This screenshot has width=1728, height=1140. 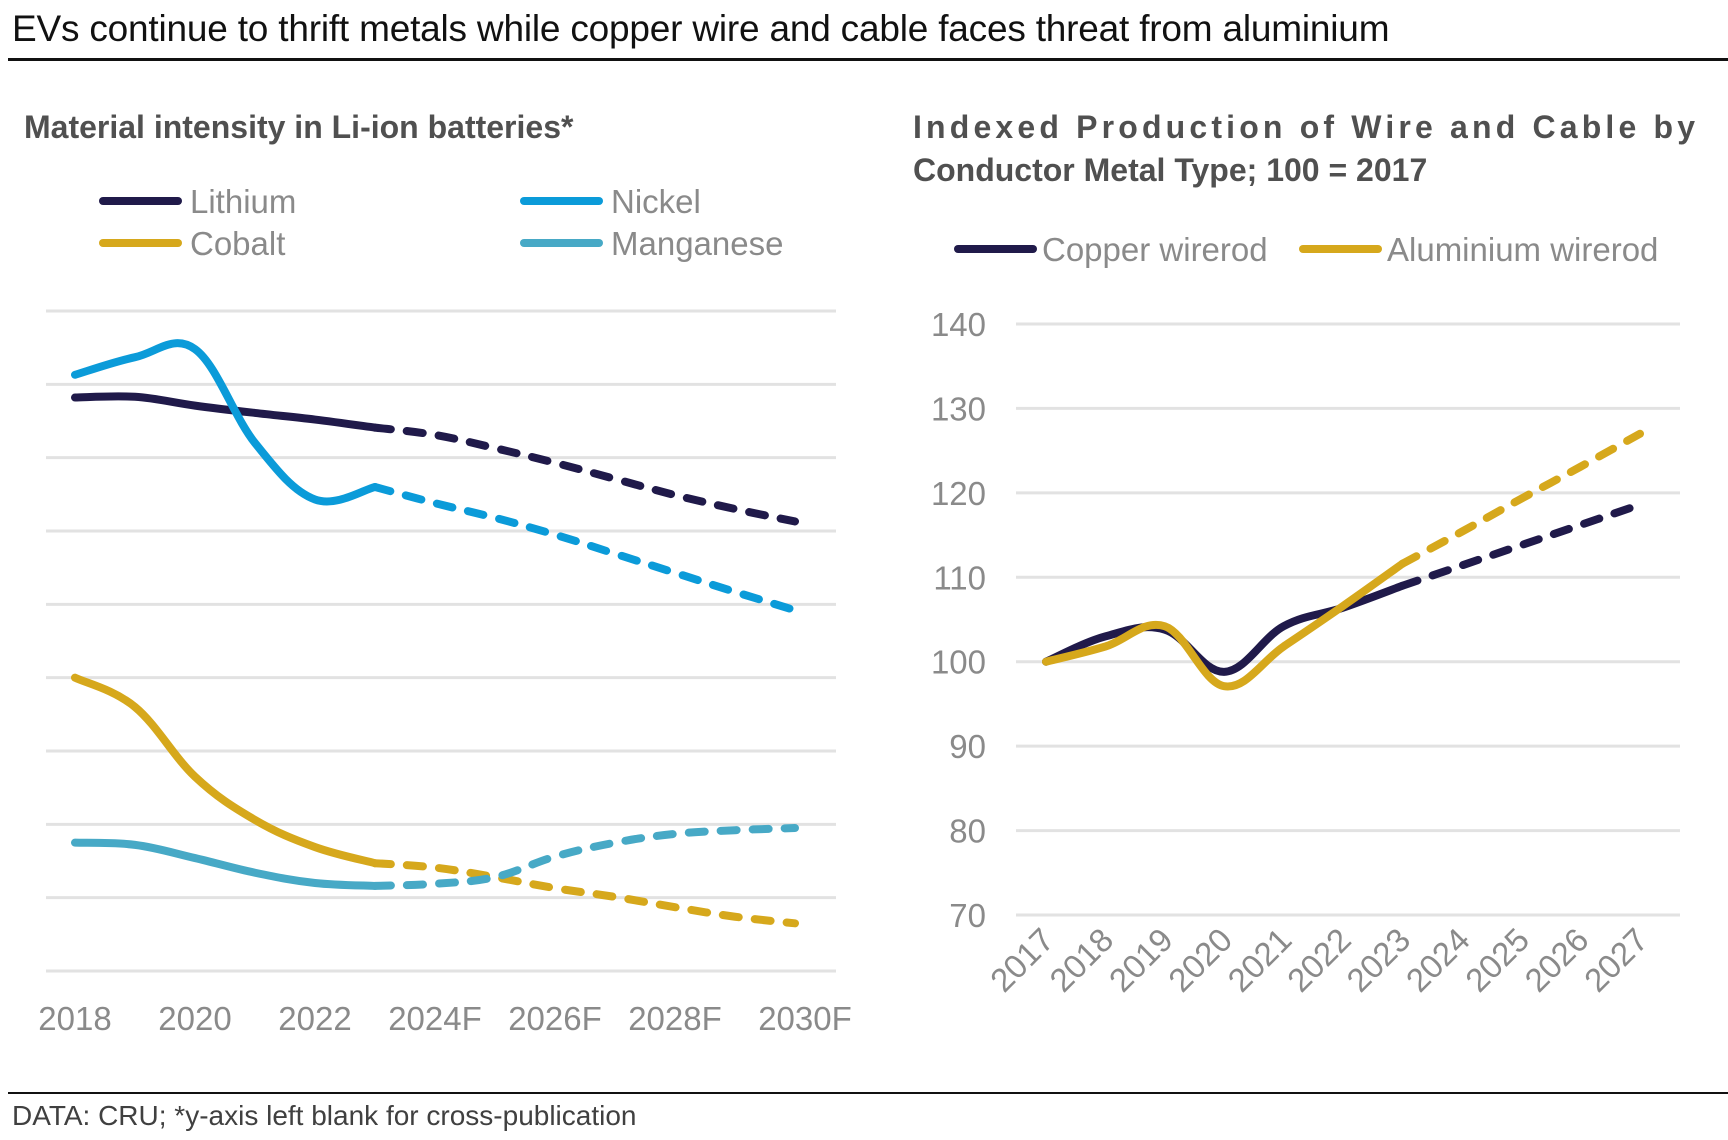 I want to click on legend-nickel-label: Nickel, so click(x=656, y=201).